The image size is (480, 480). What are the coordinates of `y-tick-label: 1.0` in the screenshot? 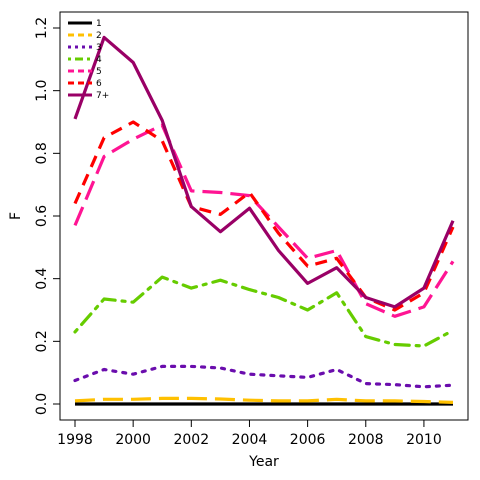 It's located at (42, 91).